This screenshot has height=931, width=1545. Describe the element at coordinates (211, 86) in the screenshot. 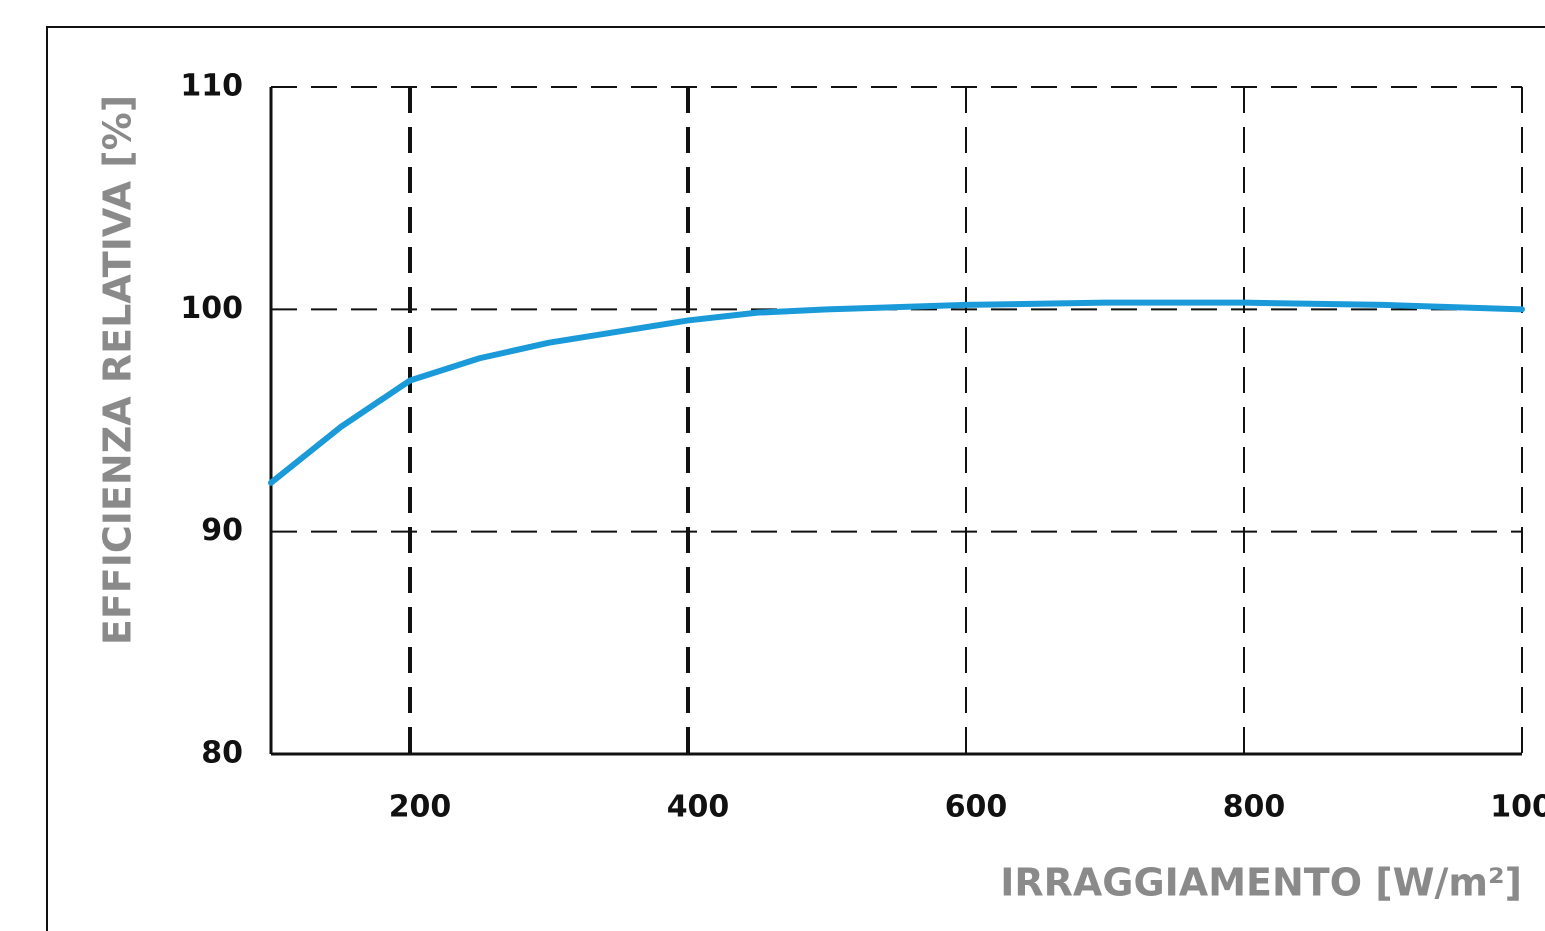

I see `y-tick-label: 110` at that location.